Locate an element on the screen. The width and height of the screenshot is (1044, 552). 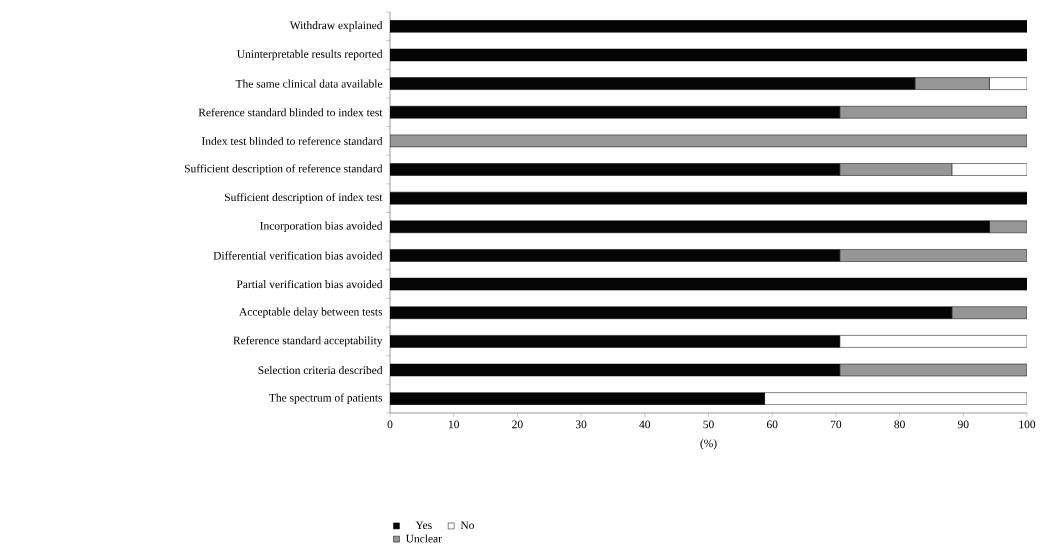
y-tick-label: Acceptable delay between tests is located at coordinates (311, 312).